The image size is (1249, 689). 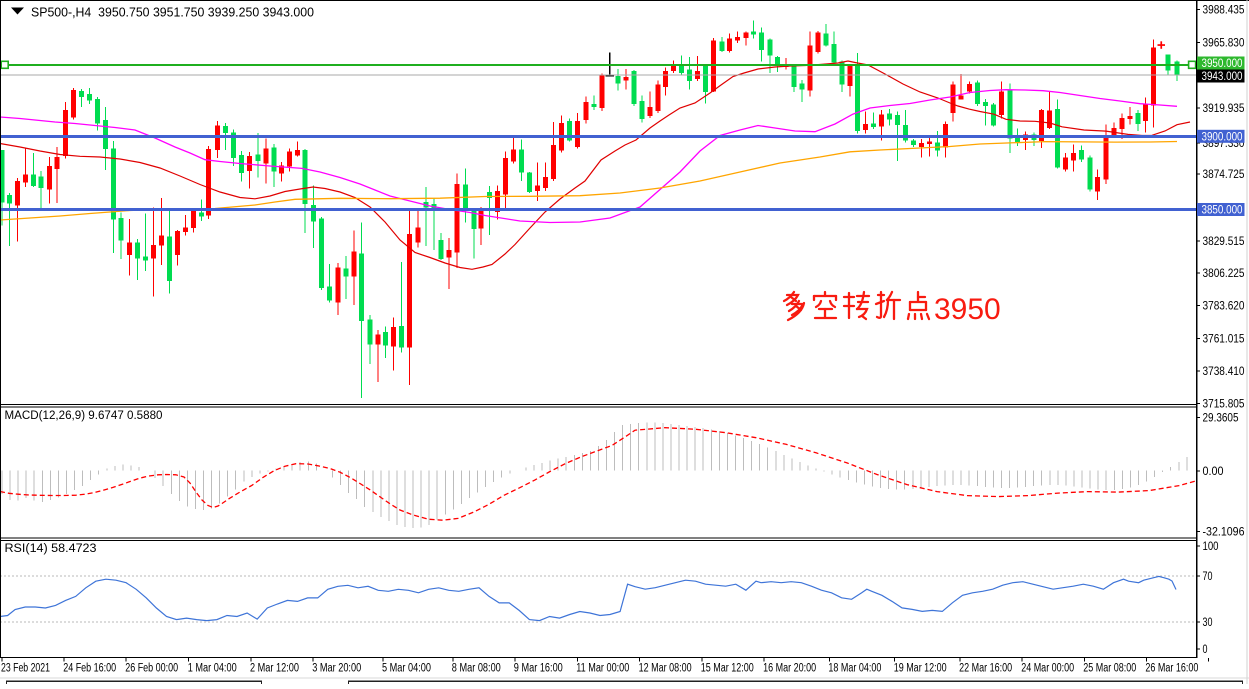 I want to click on svg-text: 24 Mar 00:00, so click(x=1047, y=669).